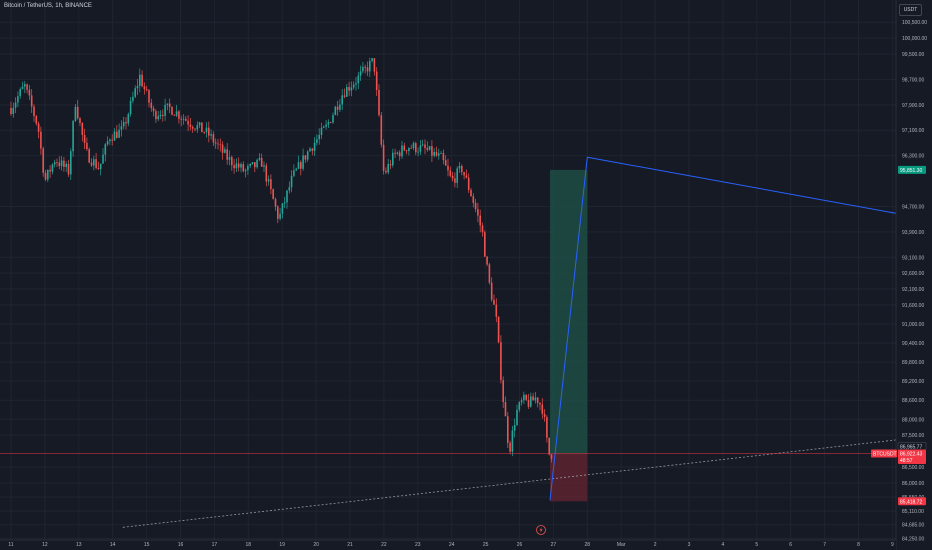 This screenshot has height=550, width=932. Describe the element at coordinates (10, 545) in the screenshot. I see `x-tick-label: 11` at that location.